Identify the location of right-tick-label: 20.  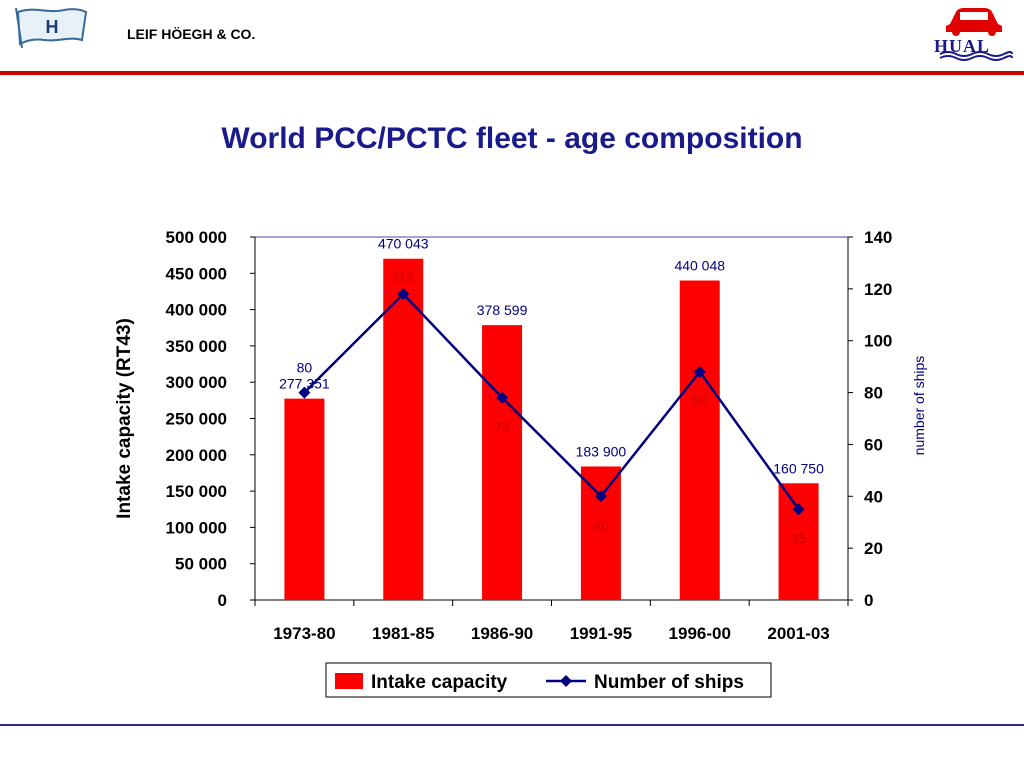
(873, 548).